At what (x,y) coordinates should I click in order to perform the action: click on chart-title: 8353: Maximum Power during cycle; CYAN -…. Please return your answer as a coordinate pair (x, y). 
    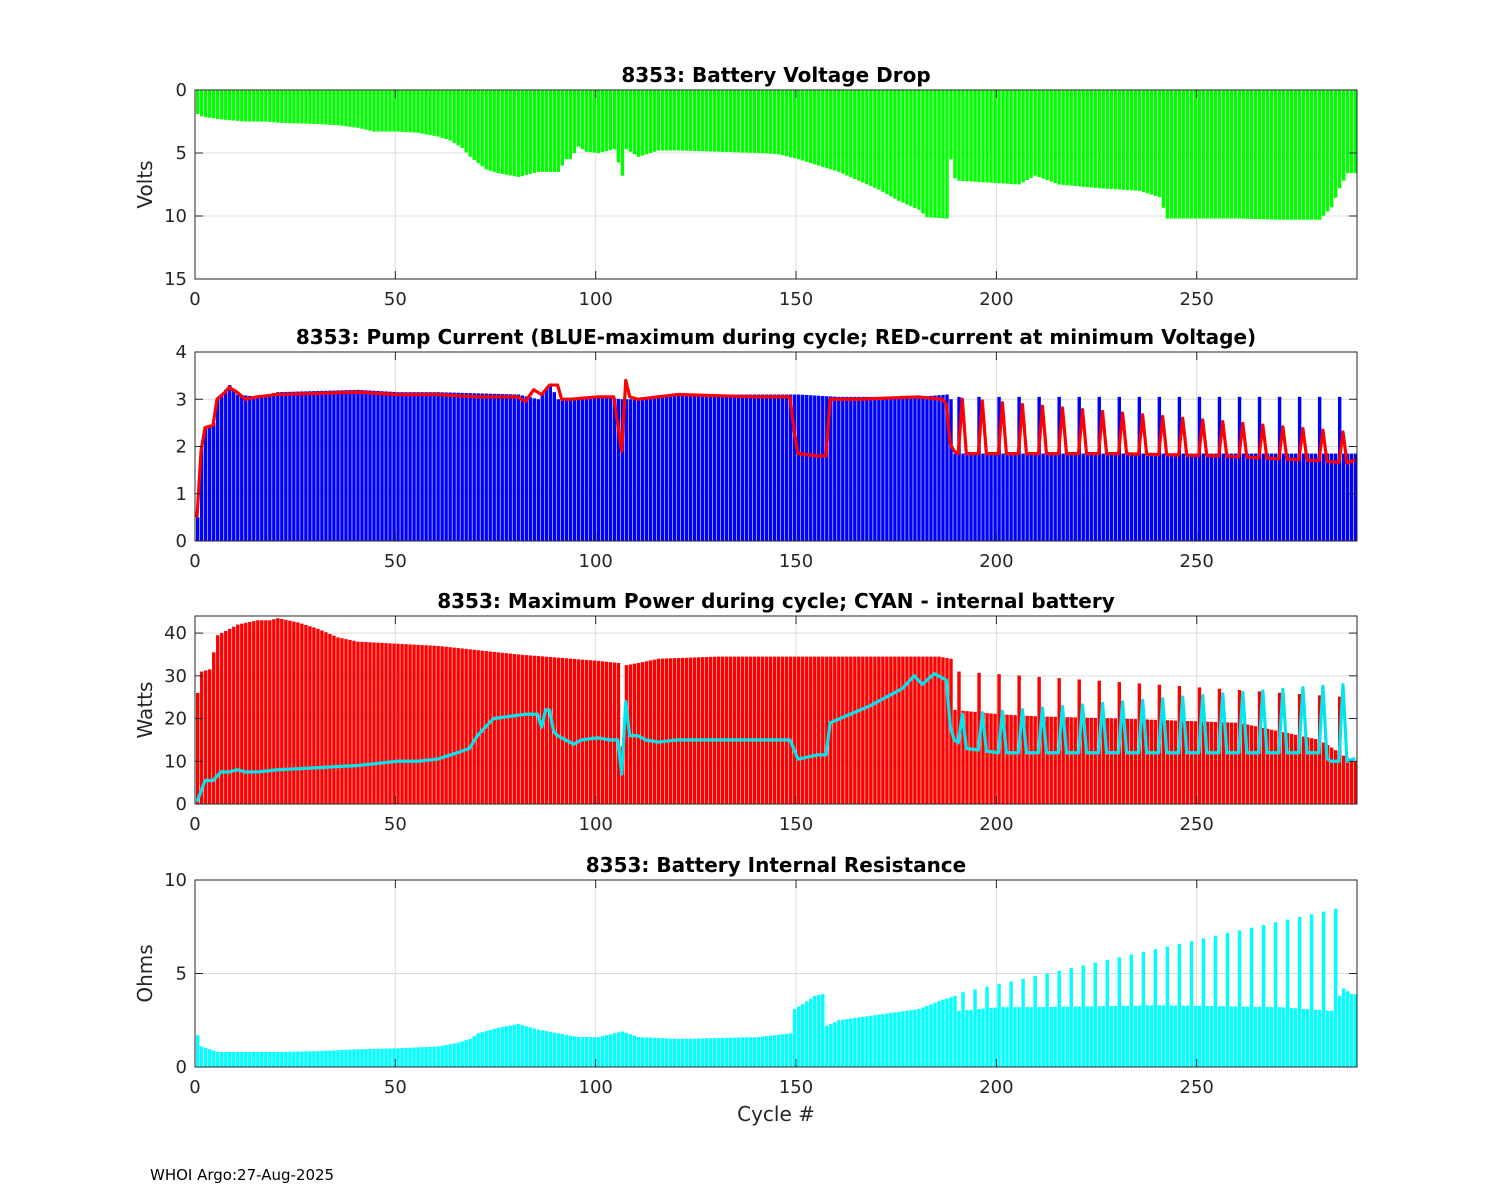
    Looking at the image, I should click on (776, 601).